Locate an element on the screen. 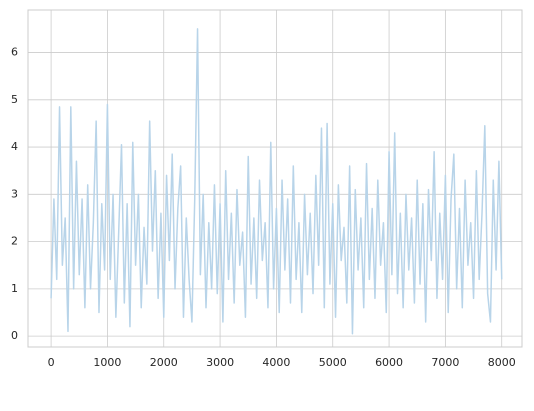 The height and width of the screenshot is (411, 534). x-tick-label: 2000 is located at coordinates (164, 362).